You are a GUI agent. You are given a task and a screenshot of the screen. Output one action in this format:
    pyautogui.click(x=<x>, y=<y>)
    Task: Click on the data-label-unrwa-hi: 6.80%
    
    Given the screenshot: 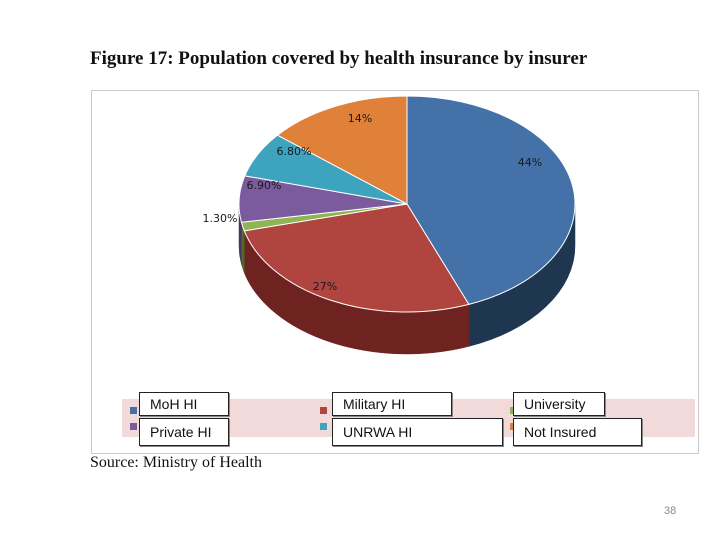 What is the action you would take?
    pyautogui.click(x=294, y=151)
    